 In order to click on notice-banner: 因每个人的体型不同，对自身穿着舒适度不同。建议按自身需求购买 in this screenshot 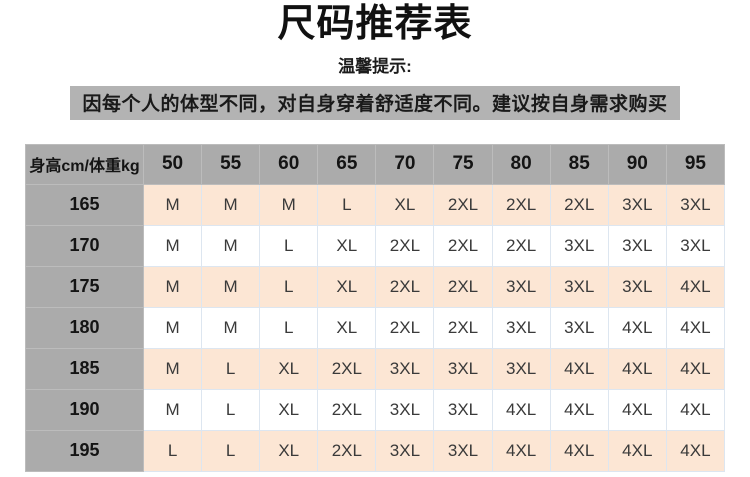, I will do `click(375, 102)`.